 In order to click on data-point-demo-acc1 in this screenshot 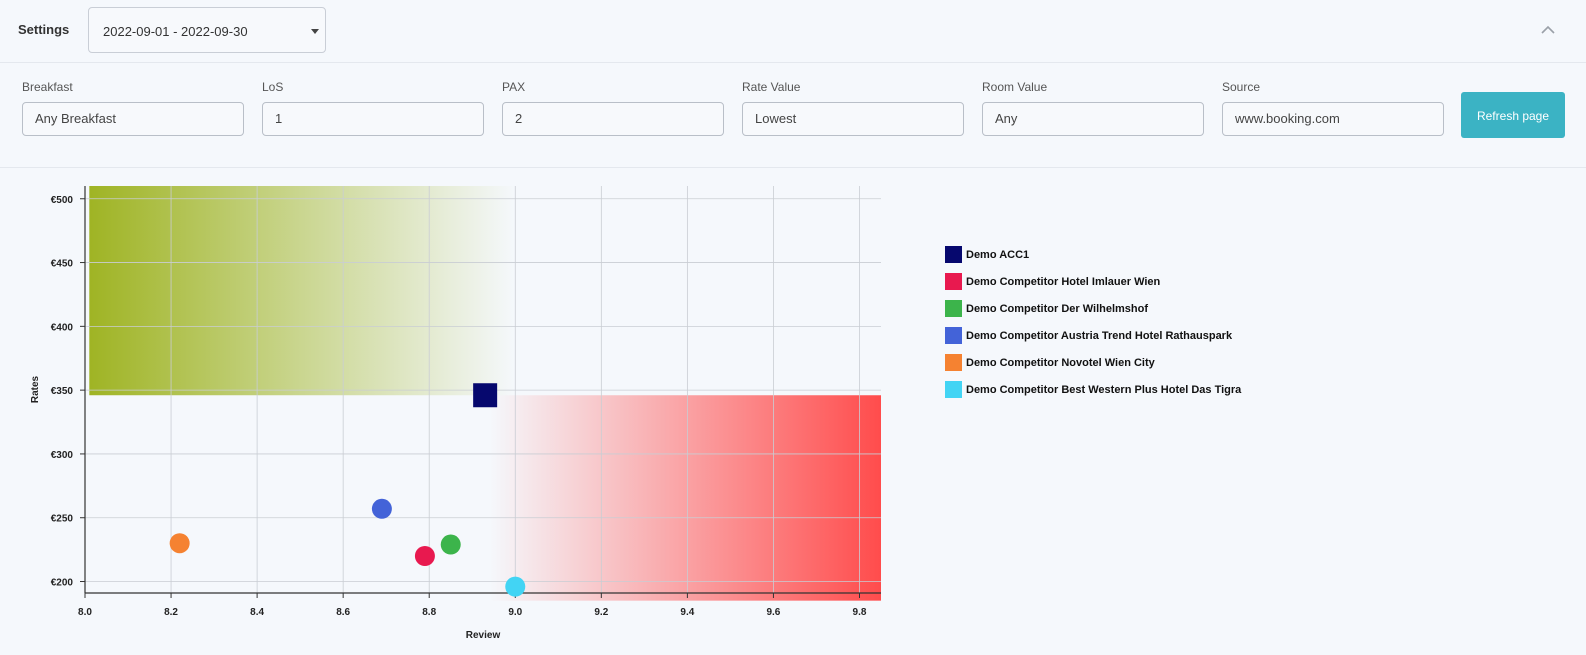, I will do `click(485, 395)`.